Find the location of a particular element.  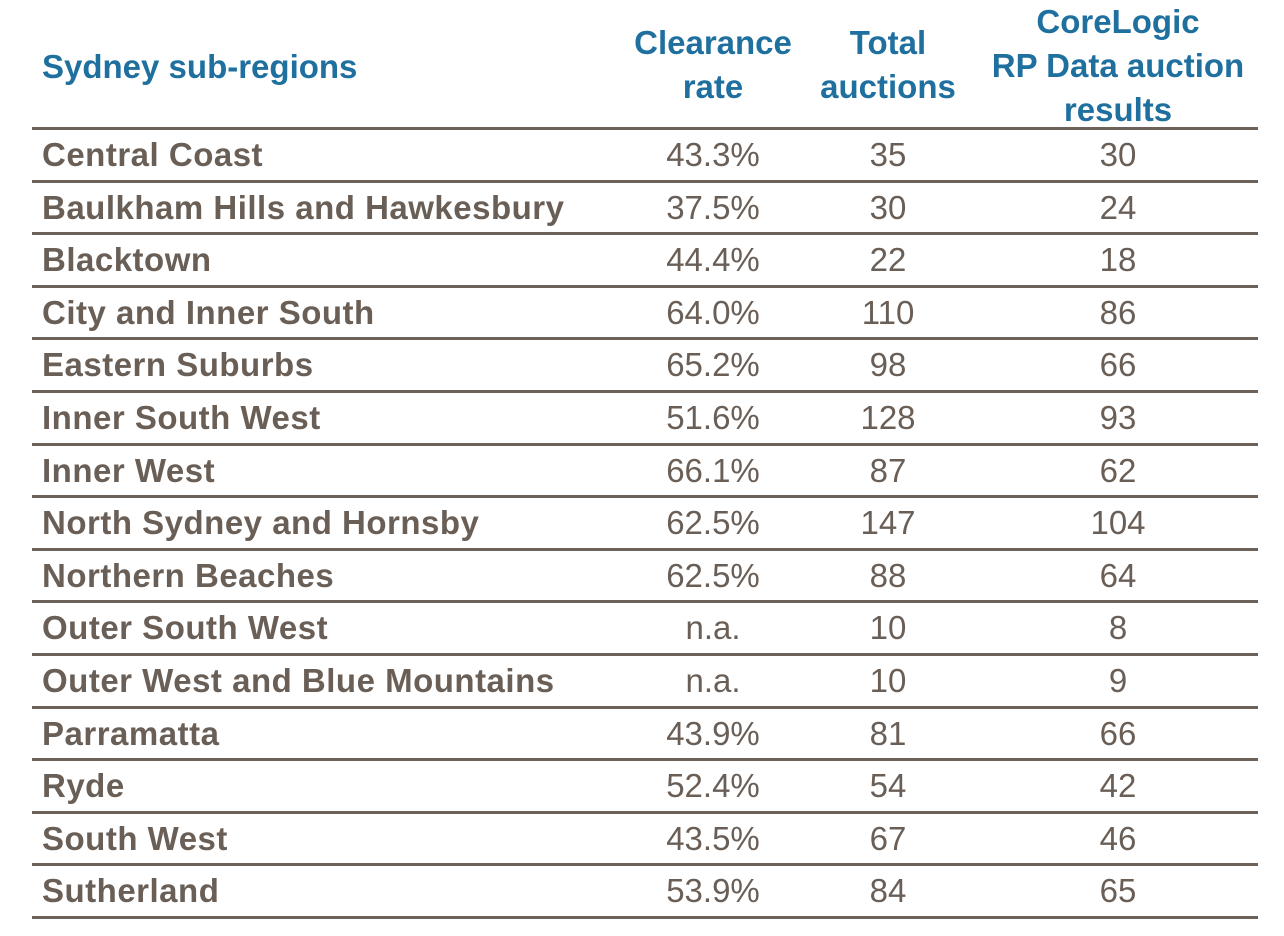

region-cell: Northern Beaches is located at coordinates (188, 575).